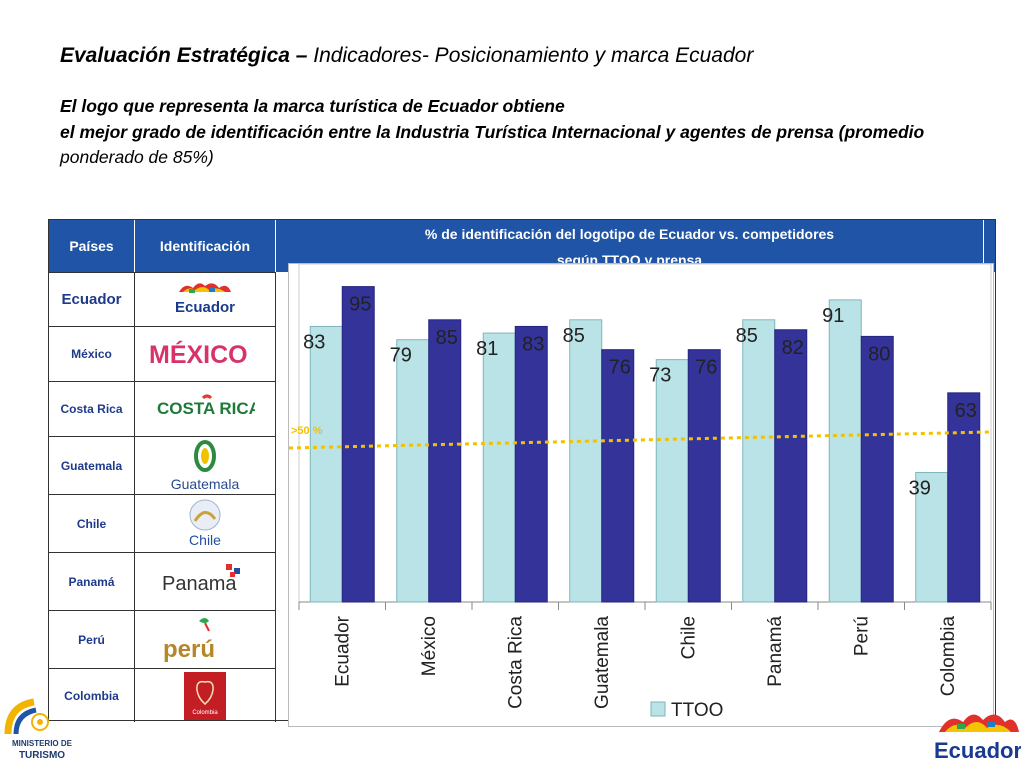 This screenshot has height=768, width=1024. What do you see at coordinates (205, 246) in the screenshot?
I see `header-identificacion: Identificación` at bounding box center [205, 246].